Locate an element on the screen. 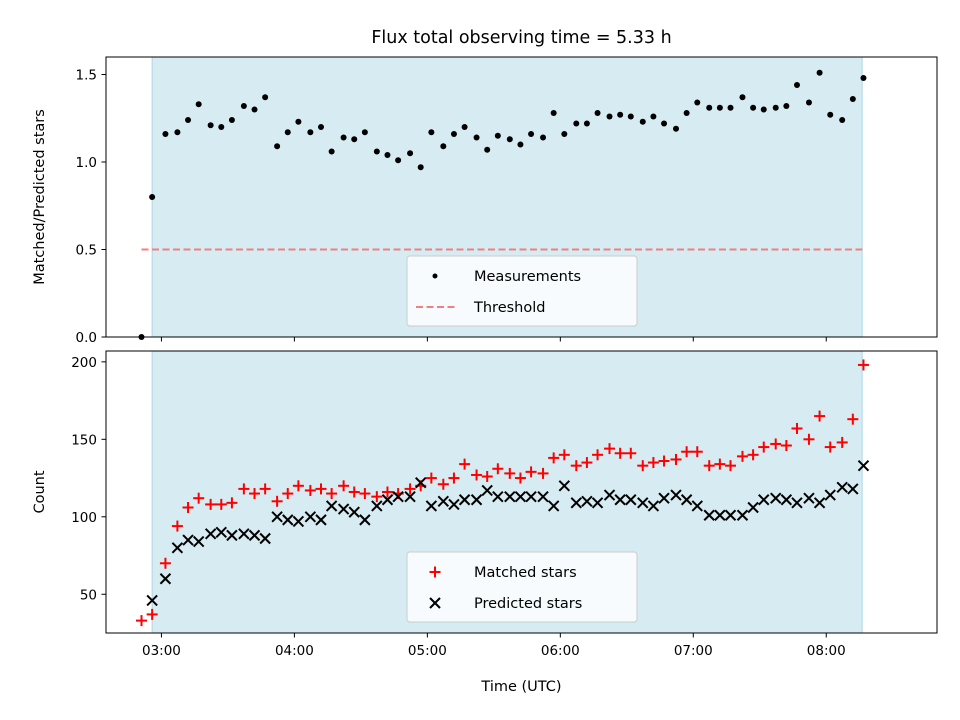  x-axis-label: Time (UTC) is located at coordinates (520, 687).